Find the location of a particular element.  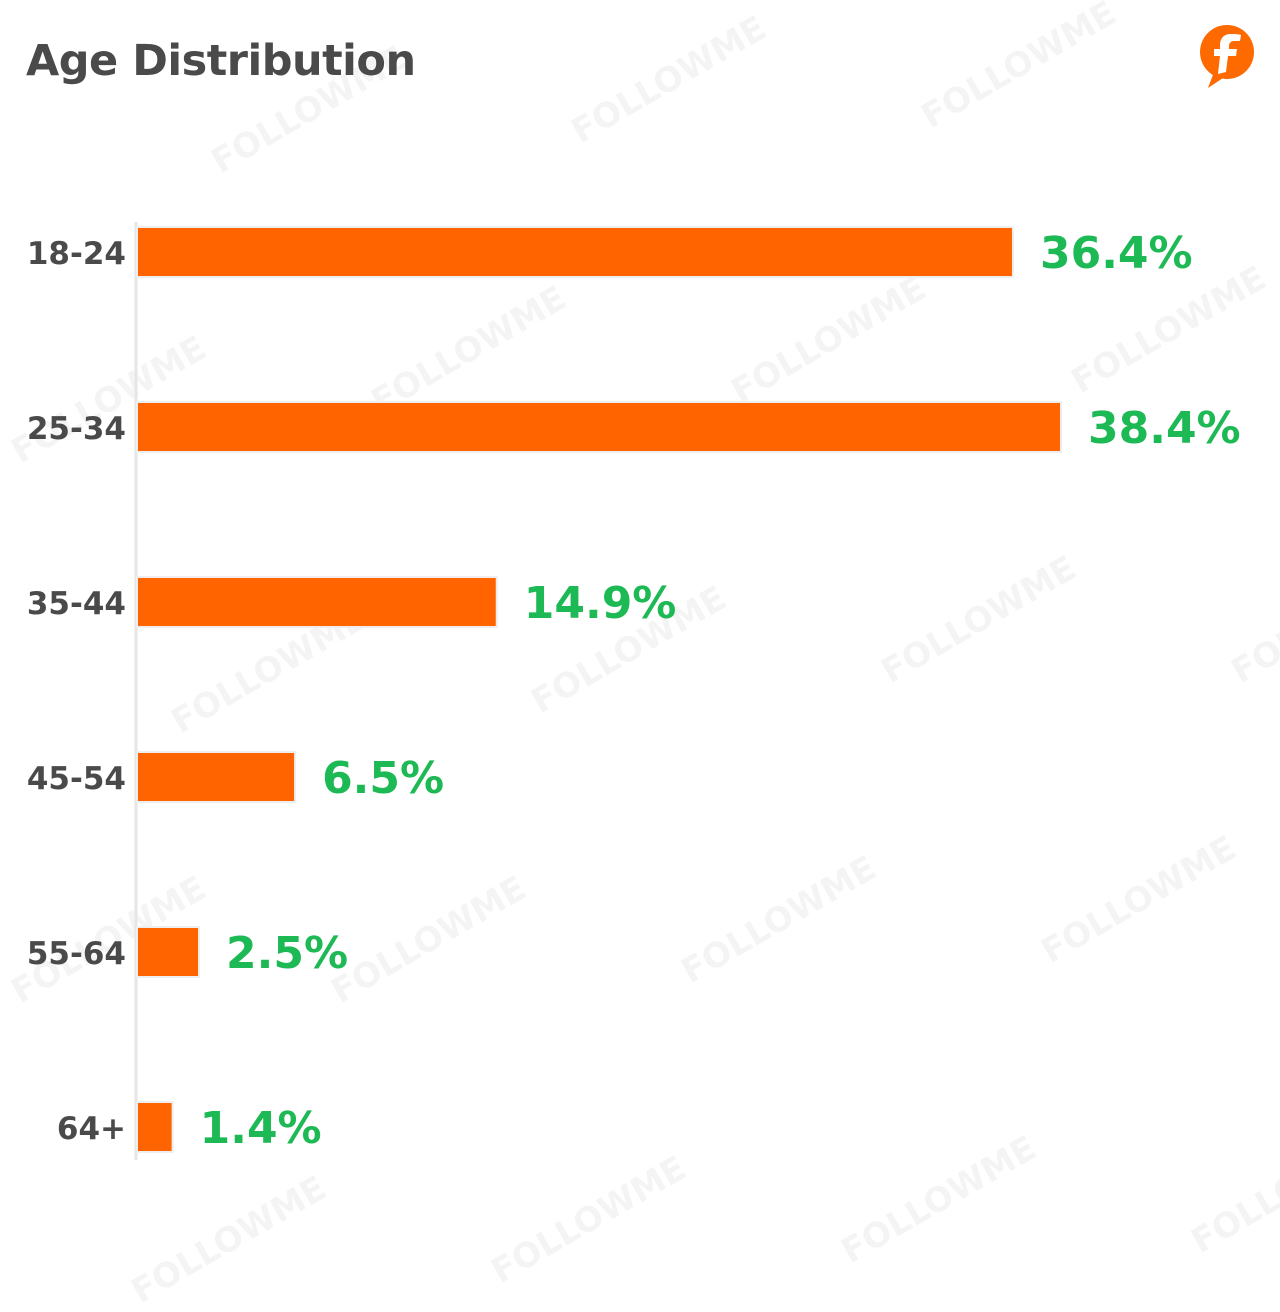

category-label: 55-64 is located at coordinates (76, 954).